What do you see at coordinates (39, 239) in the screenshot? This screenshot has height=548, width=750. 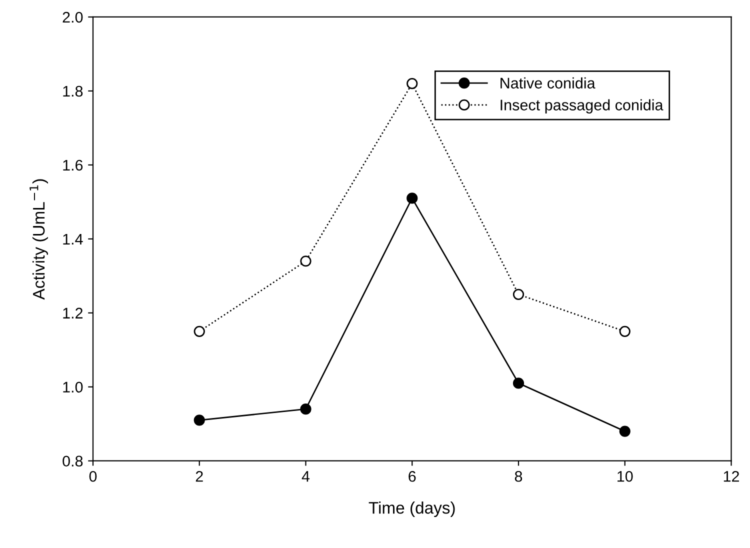 I see `y-axis-title: Activity (UmL$^{−1}$)` at bounding box center [39, 239].